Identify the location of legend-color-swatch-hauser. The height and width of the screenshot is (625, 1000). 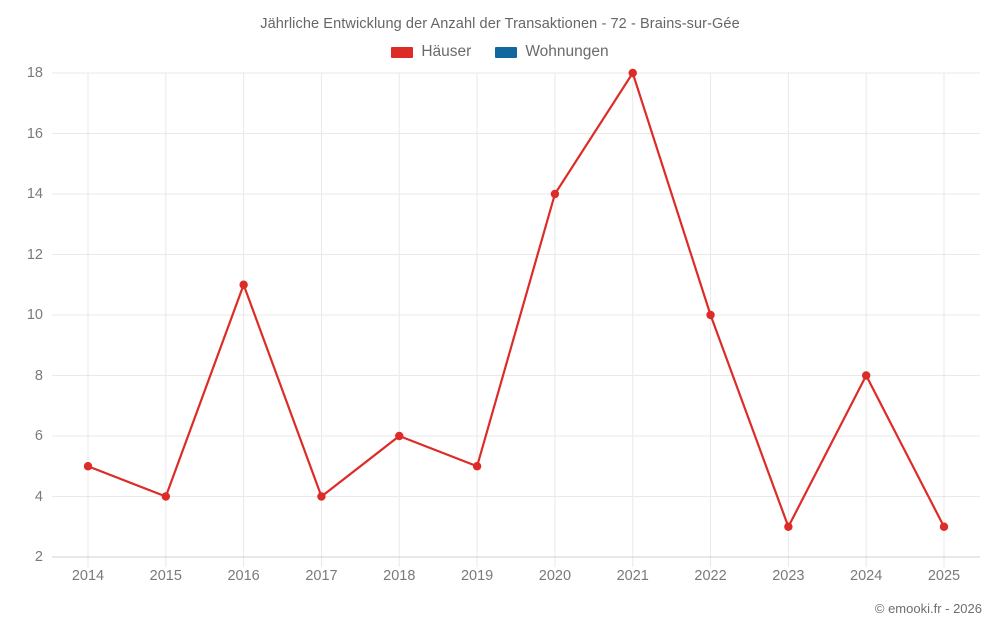
(402, 52).